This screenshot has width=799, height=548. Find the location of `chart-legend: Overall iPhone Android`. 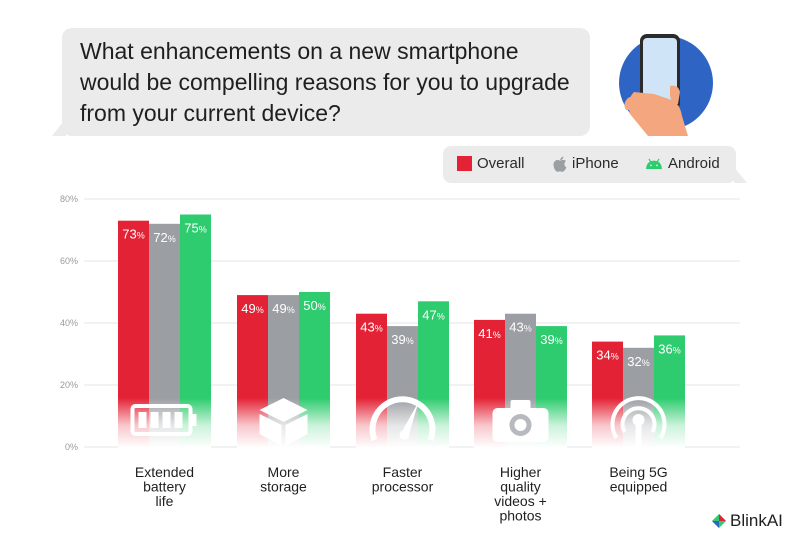

chart-legend: Overall iPhone Android is located at coordinates (595, 164).